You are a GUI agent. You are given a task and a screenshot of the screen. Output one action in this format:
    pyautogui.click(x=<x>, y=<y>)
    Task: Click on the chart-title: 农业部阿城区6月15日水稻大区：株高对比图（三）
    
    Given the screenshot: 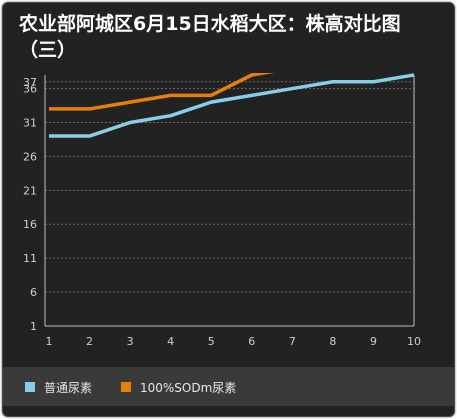 What is the action you would take?
    pyautogui.click(x=210, y=37)
    